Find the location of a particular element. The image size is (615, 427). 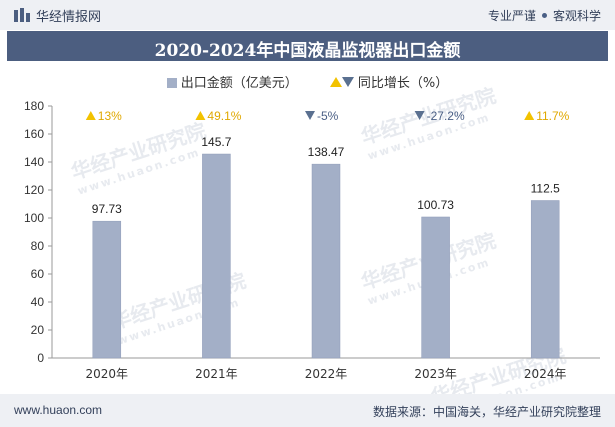

y-tick-label: 160 is located at coordinates (34, 134).